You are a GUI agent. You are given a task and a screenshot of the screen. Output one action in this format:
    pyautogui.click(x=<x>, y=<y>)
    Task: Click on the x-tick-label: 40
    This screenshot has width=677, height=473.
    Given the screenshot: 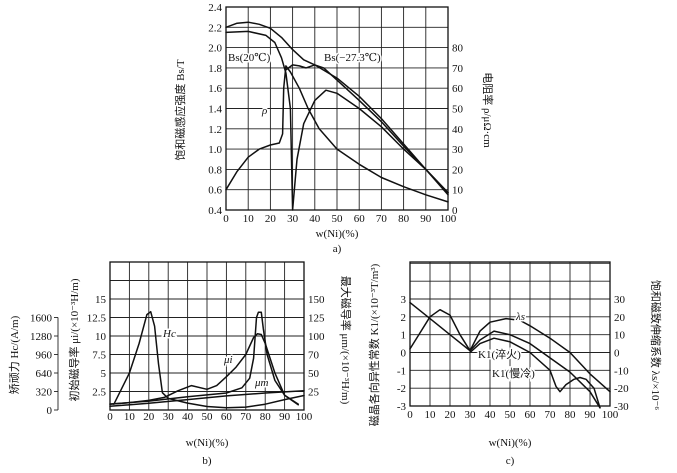 What is the action you would take?
    pyautogui.click(x=315, y=219)
    